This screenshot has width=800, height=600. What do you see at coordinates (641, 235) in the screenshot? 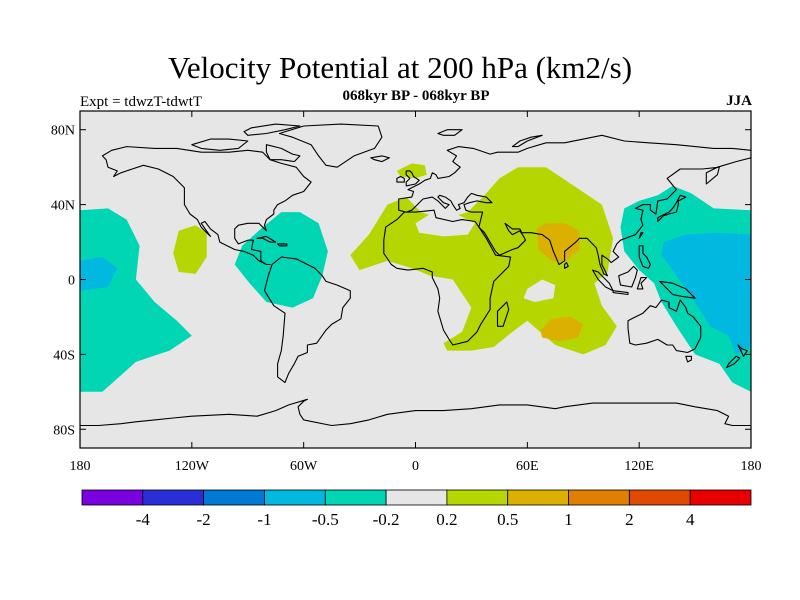
I see `coastline-taiwan` at bounding box center [641, 235].